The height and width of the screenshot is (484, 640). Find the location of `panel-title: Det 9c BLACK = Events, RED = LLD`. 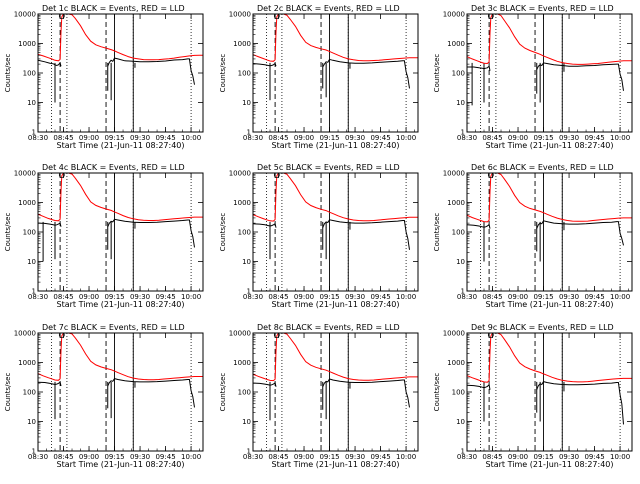

panel-title: Det 9c BLACK = Events, RED = LLD is located at coordinates (542, 327).